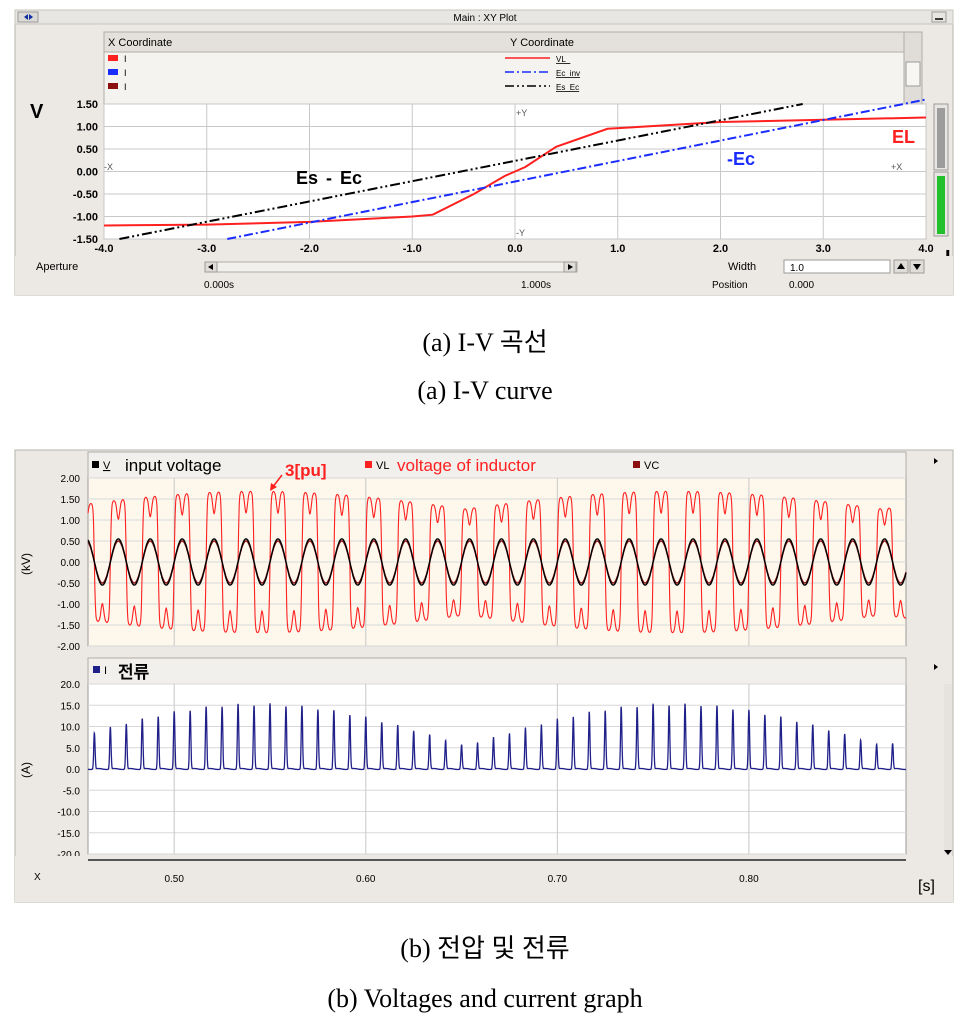  Describe the element at coordinates (71, 479) in the screenshot. I see `y-tick-label: 2.00` at that location.